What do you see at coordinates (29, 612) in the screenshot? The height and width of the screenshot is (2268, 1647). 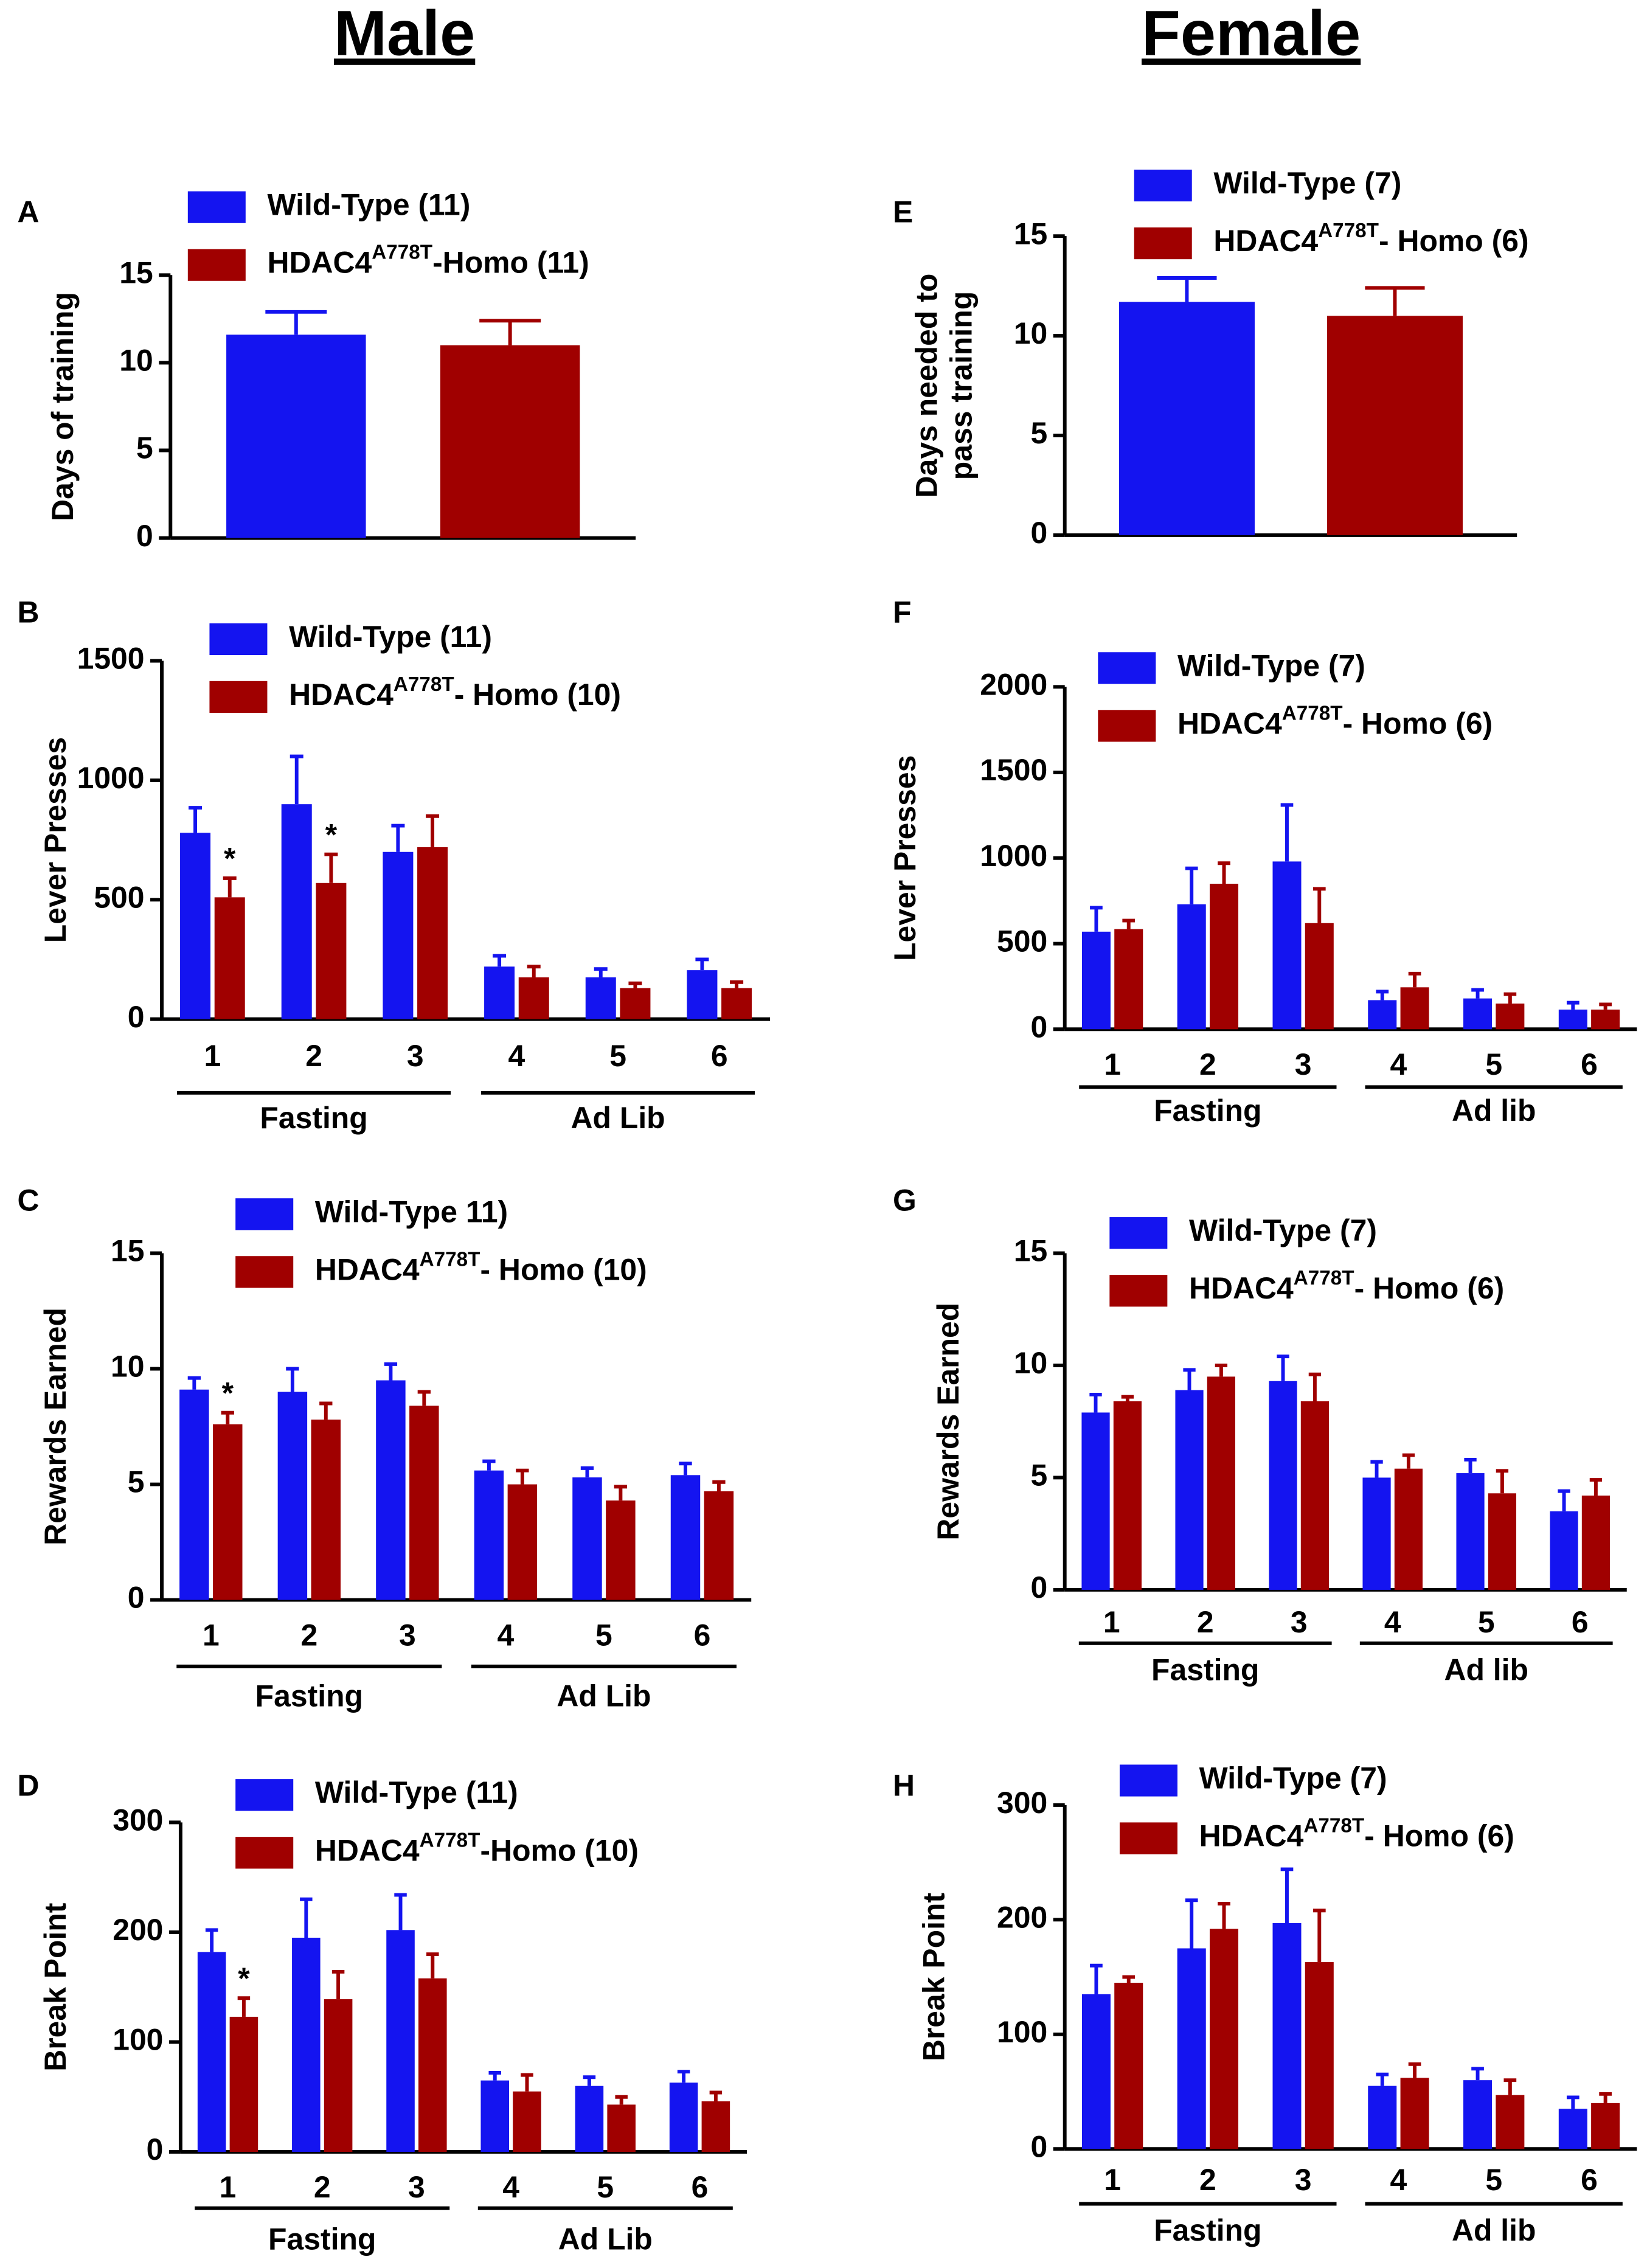 I see `panel-label: B` at bounding box center [29, 612].